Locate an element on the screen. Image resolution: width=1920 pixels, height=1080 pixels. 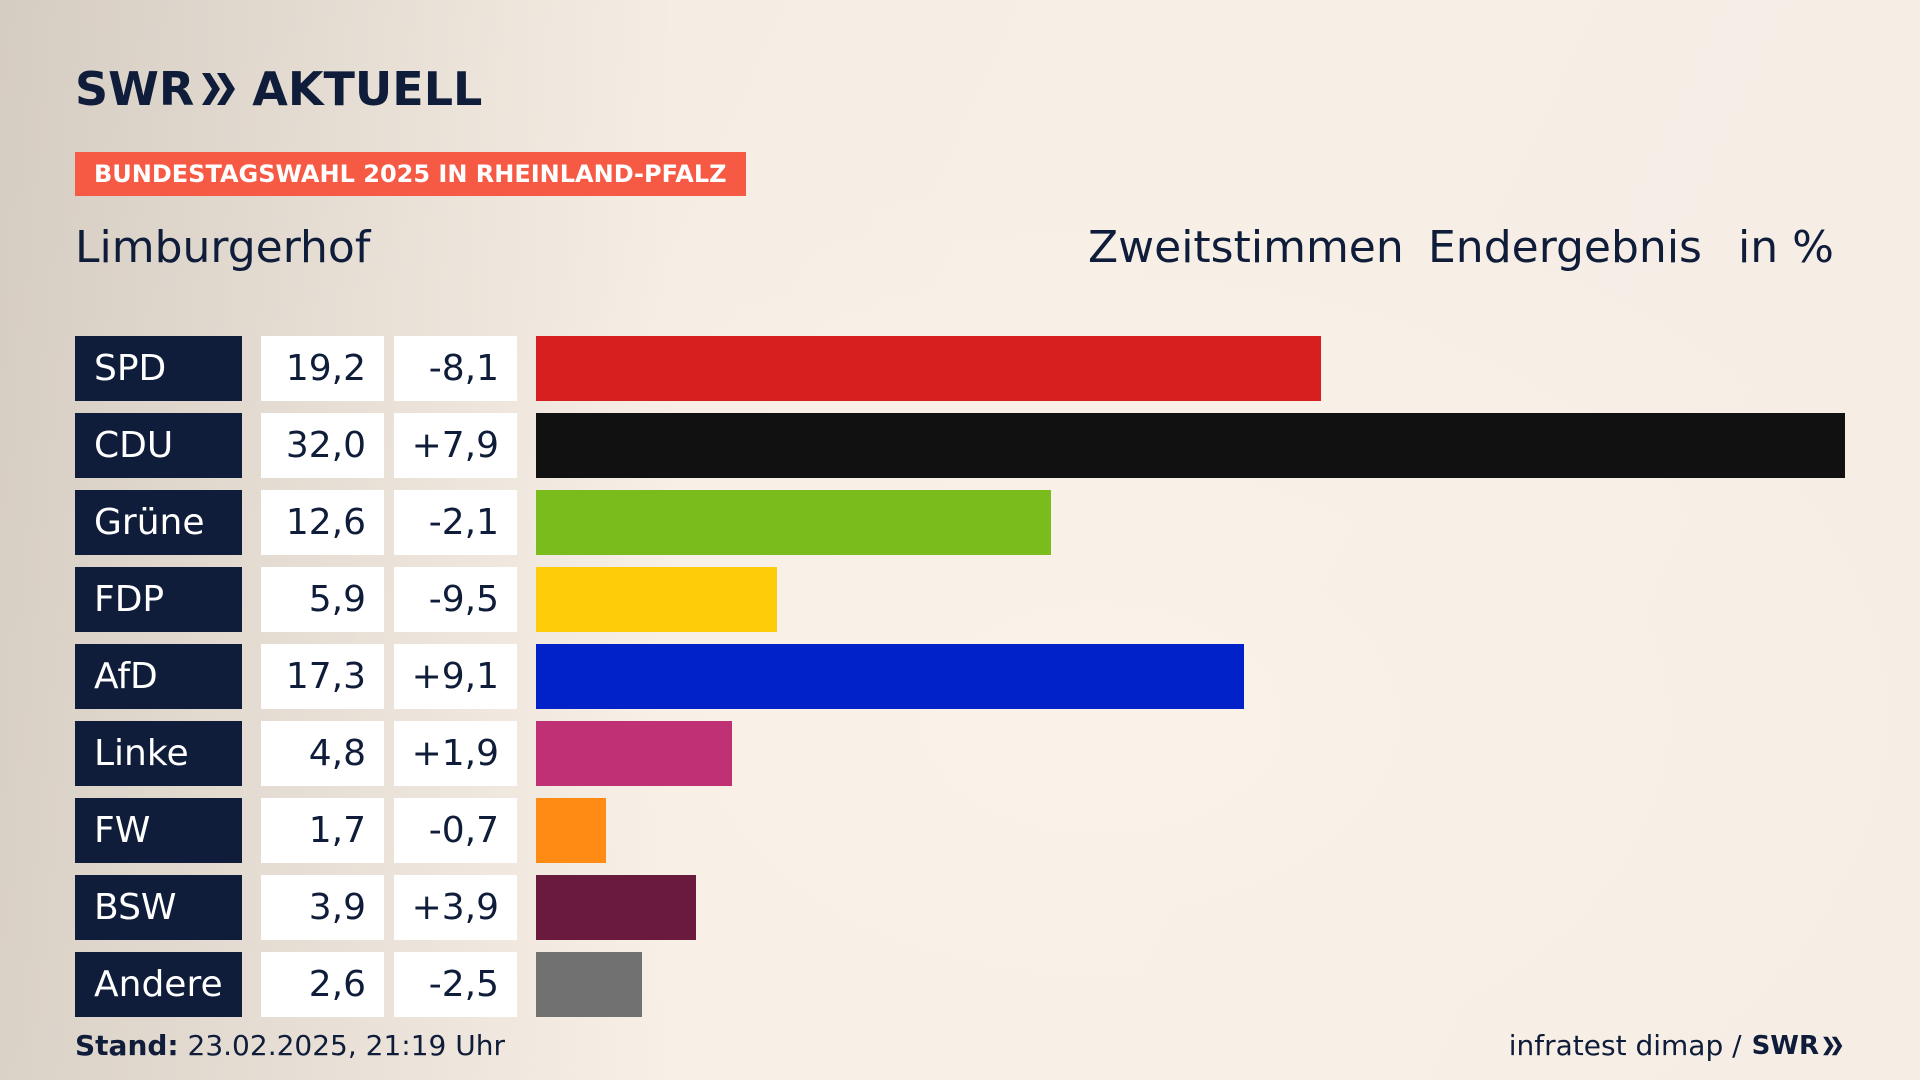
diff-label: -0,7 is located at coordinates (455, 830).